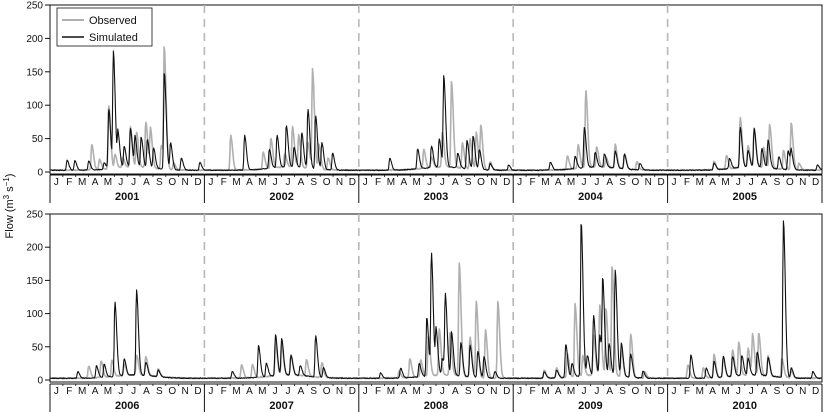 This screenshot has width=827, height=412. Describe the element at coordinates (281, 406) in the screenshot. I see `year-label: 2007` at that location.